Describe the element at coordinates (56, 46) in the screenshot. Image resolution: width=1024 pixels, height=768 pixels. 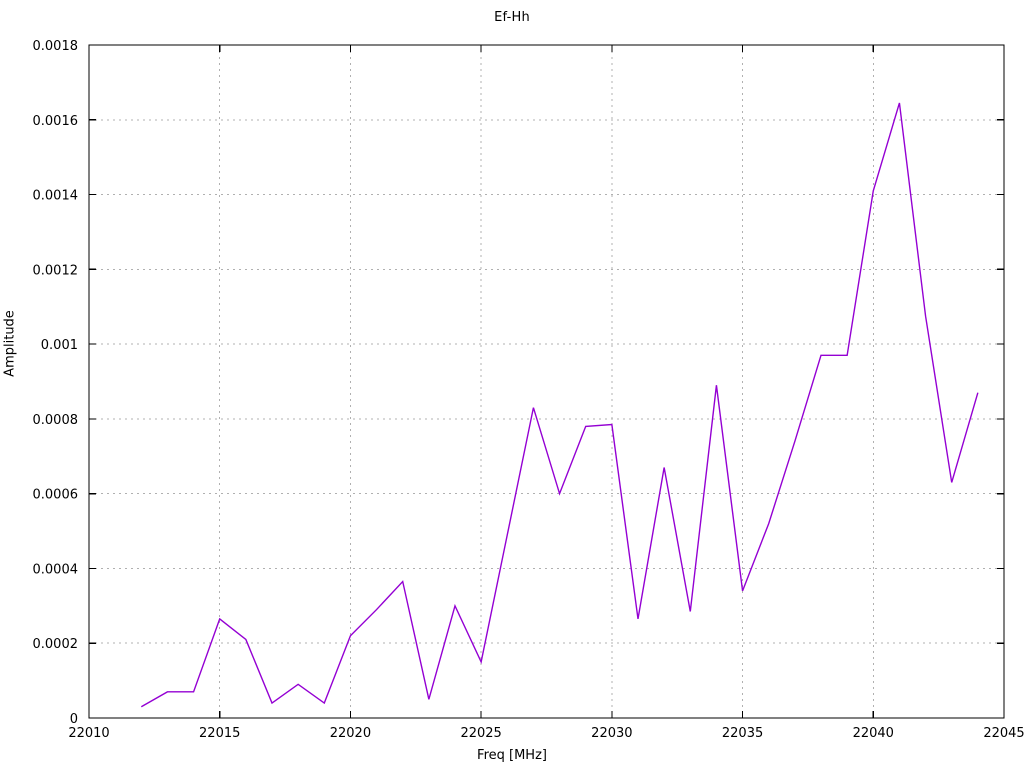
I see `y-tick-label: 0.0018` at that location.